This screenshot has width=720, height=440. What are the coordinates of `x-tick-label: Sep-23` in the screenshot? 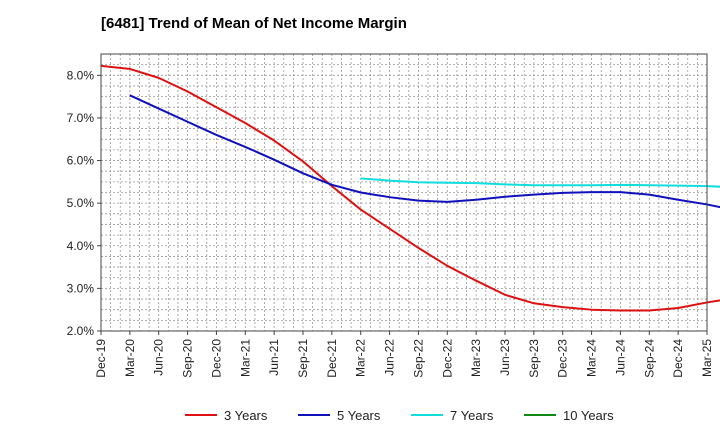 It's located at (534, 358).